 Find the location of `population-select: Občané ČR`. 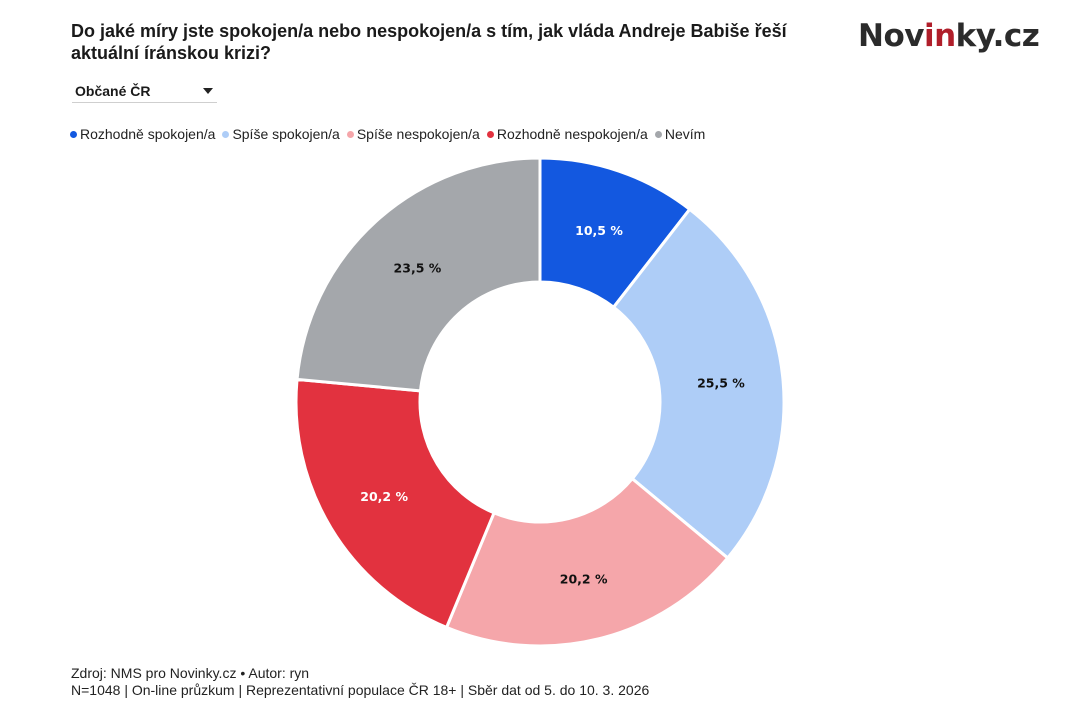

population-select: Občané ČR is located at coordinates (144, 91).